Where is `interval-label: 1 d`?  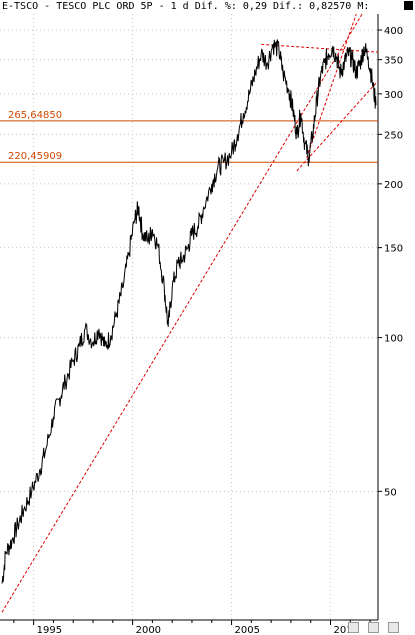 interval-label: 1 d is located at coordinates (179, 6).